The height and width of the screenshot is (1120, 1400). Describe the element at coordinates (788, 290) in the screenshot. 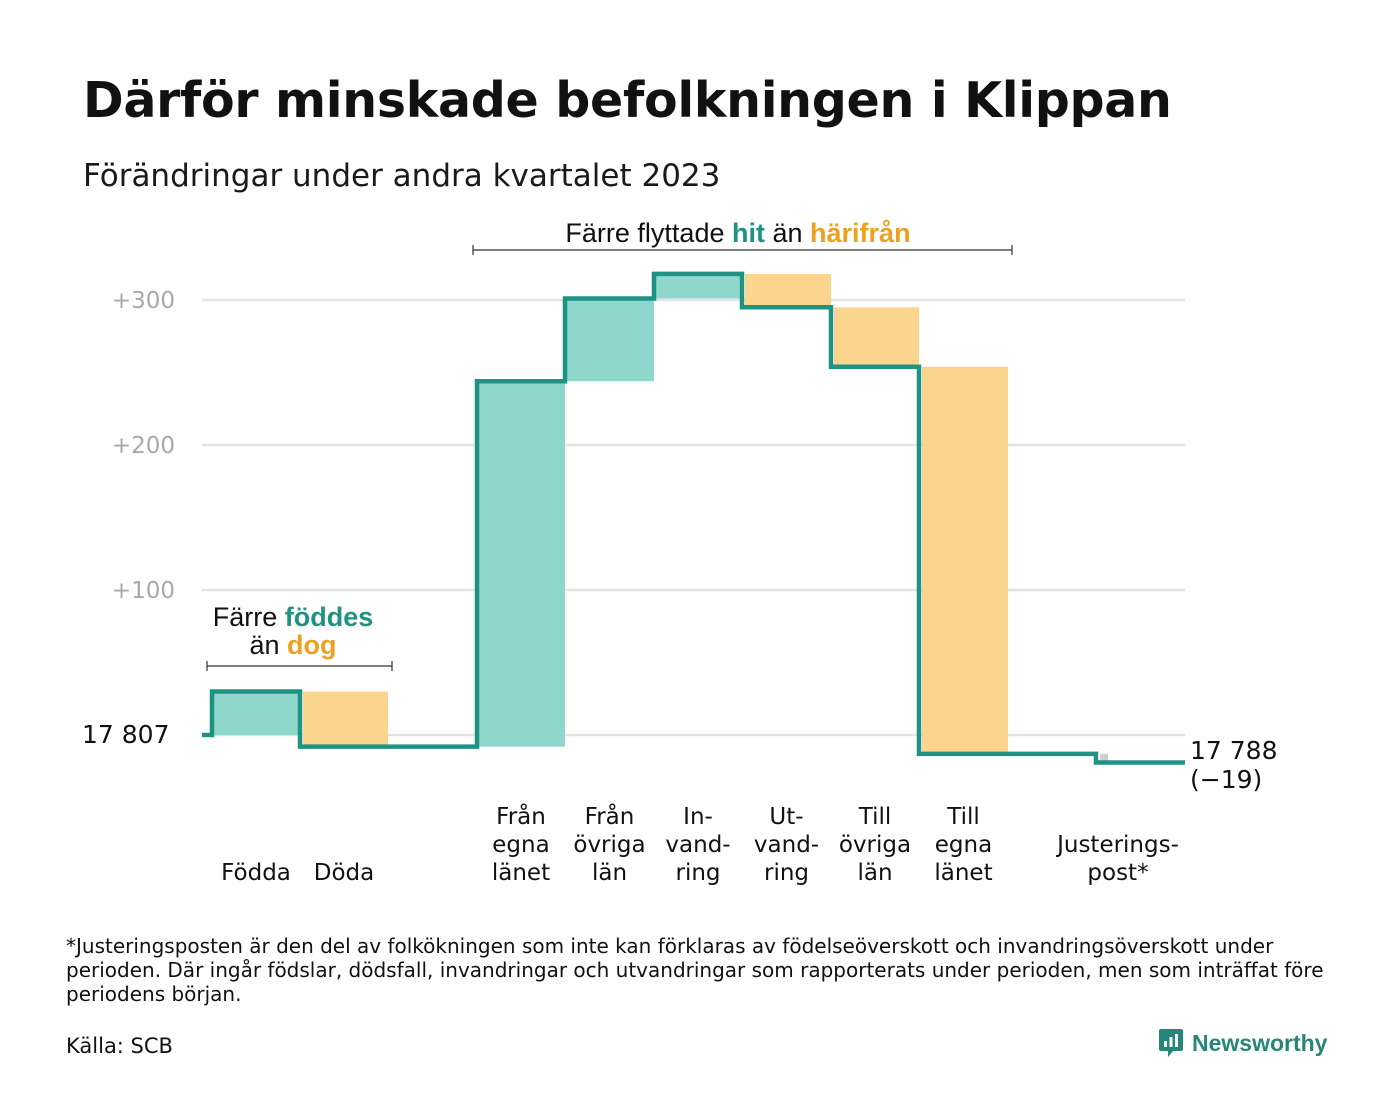

I see `bar-utvandring` at that location.